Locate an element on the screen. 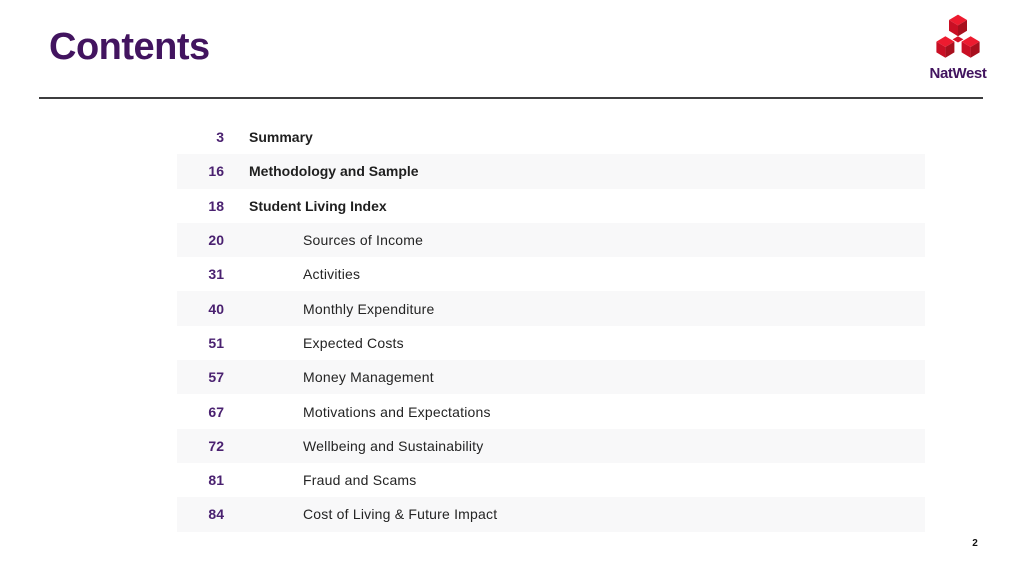 The height and width of the screenshot is (576, 1024). toc-page-number: 84 is located at coordinates (216, 514).